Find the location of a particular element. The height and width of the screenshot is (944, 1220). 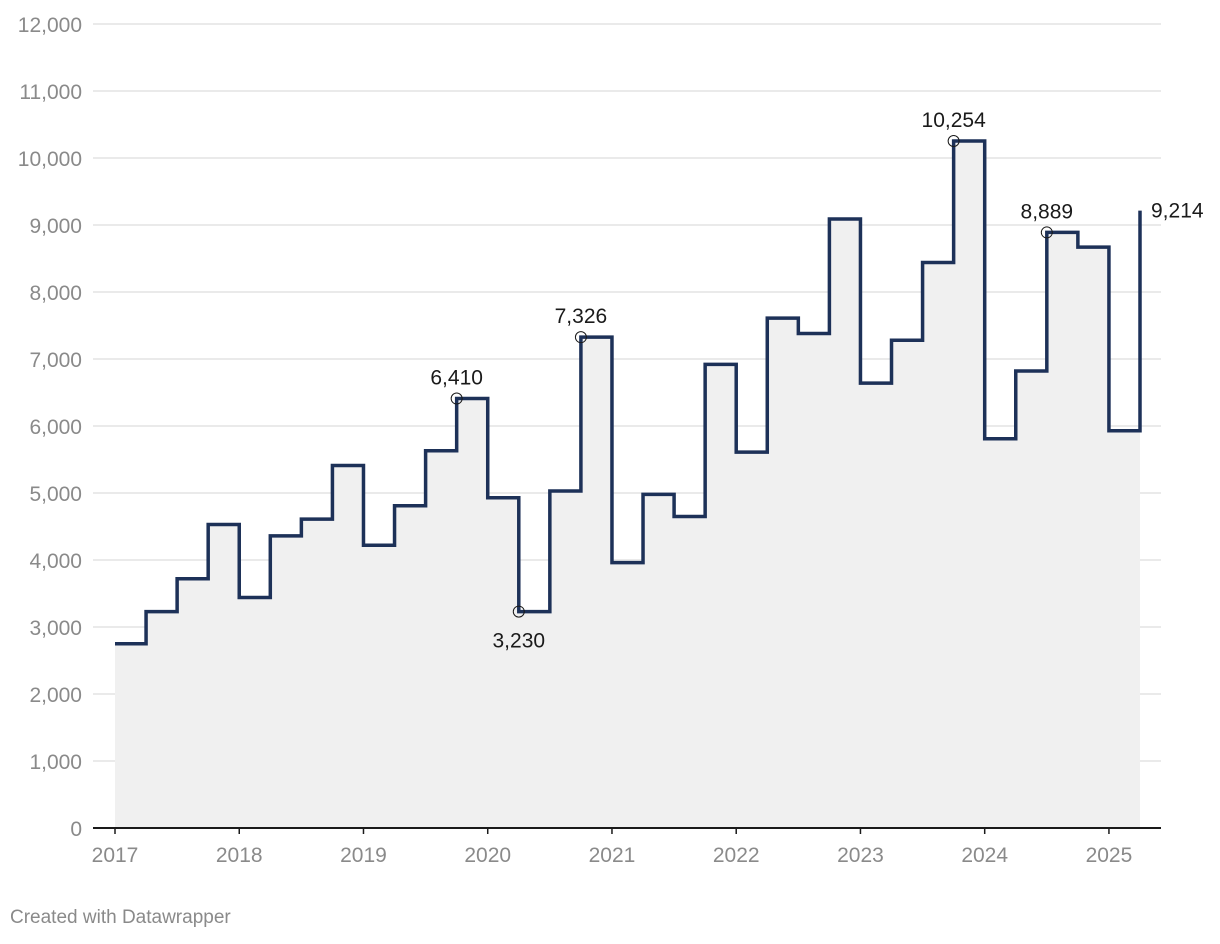

footer-credit: Created with Datawrapper is located at coordinates (120, 917).